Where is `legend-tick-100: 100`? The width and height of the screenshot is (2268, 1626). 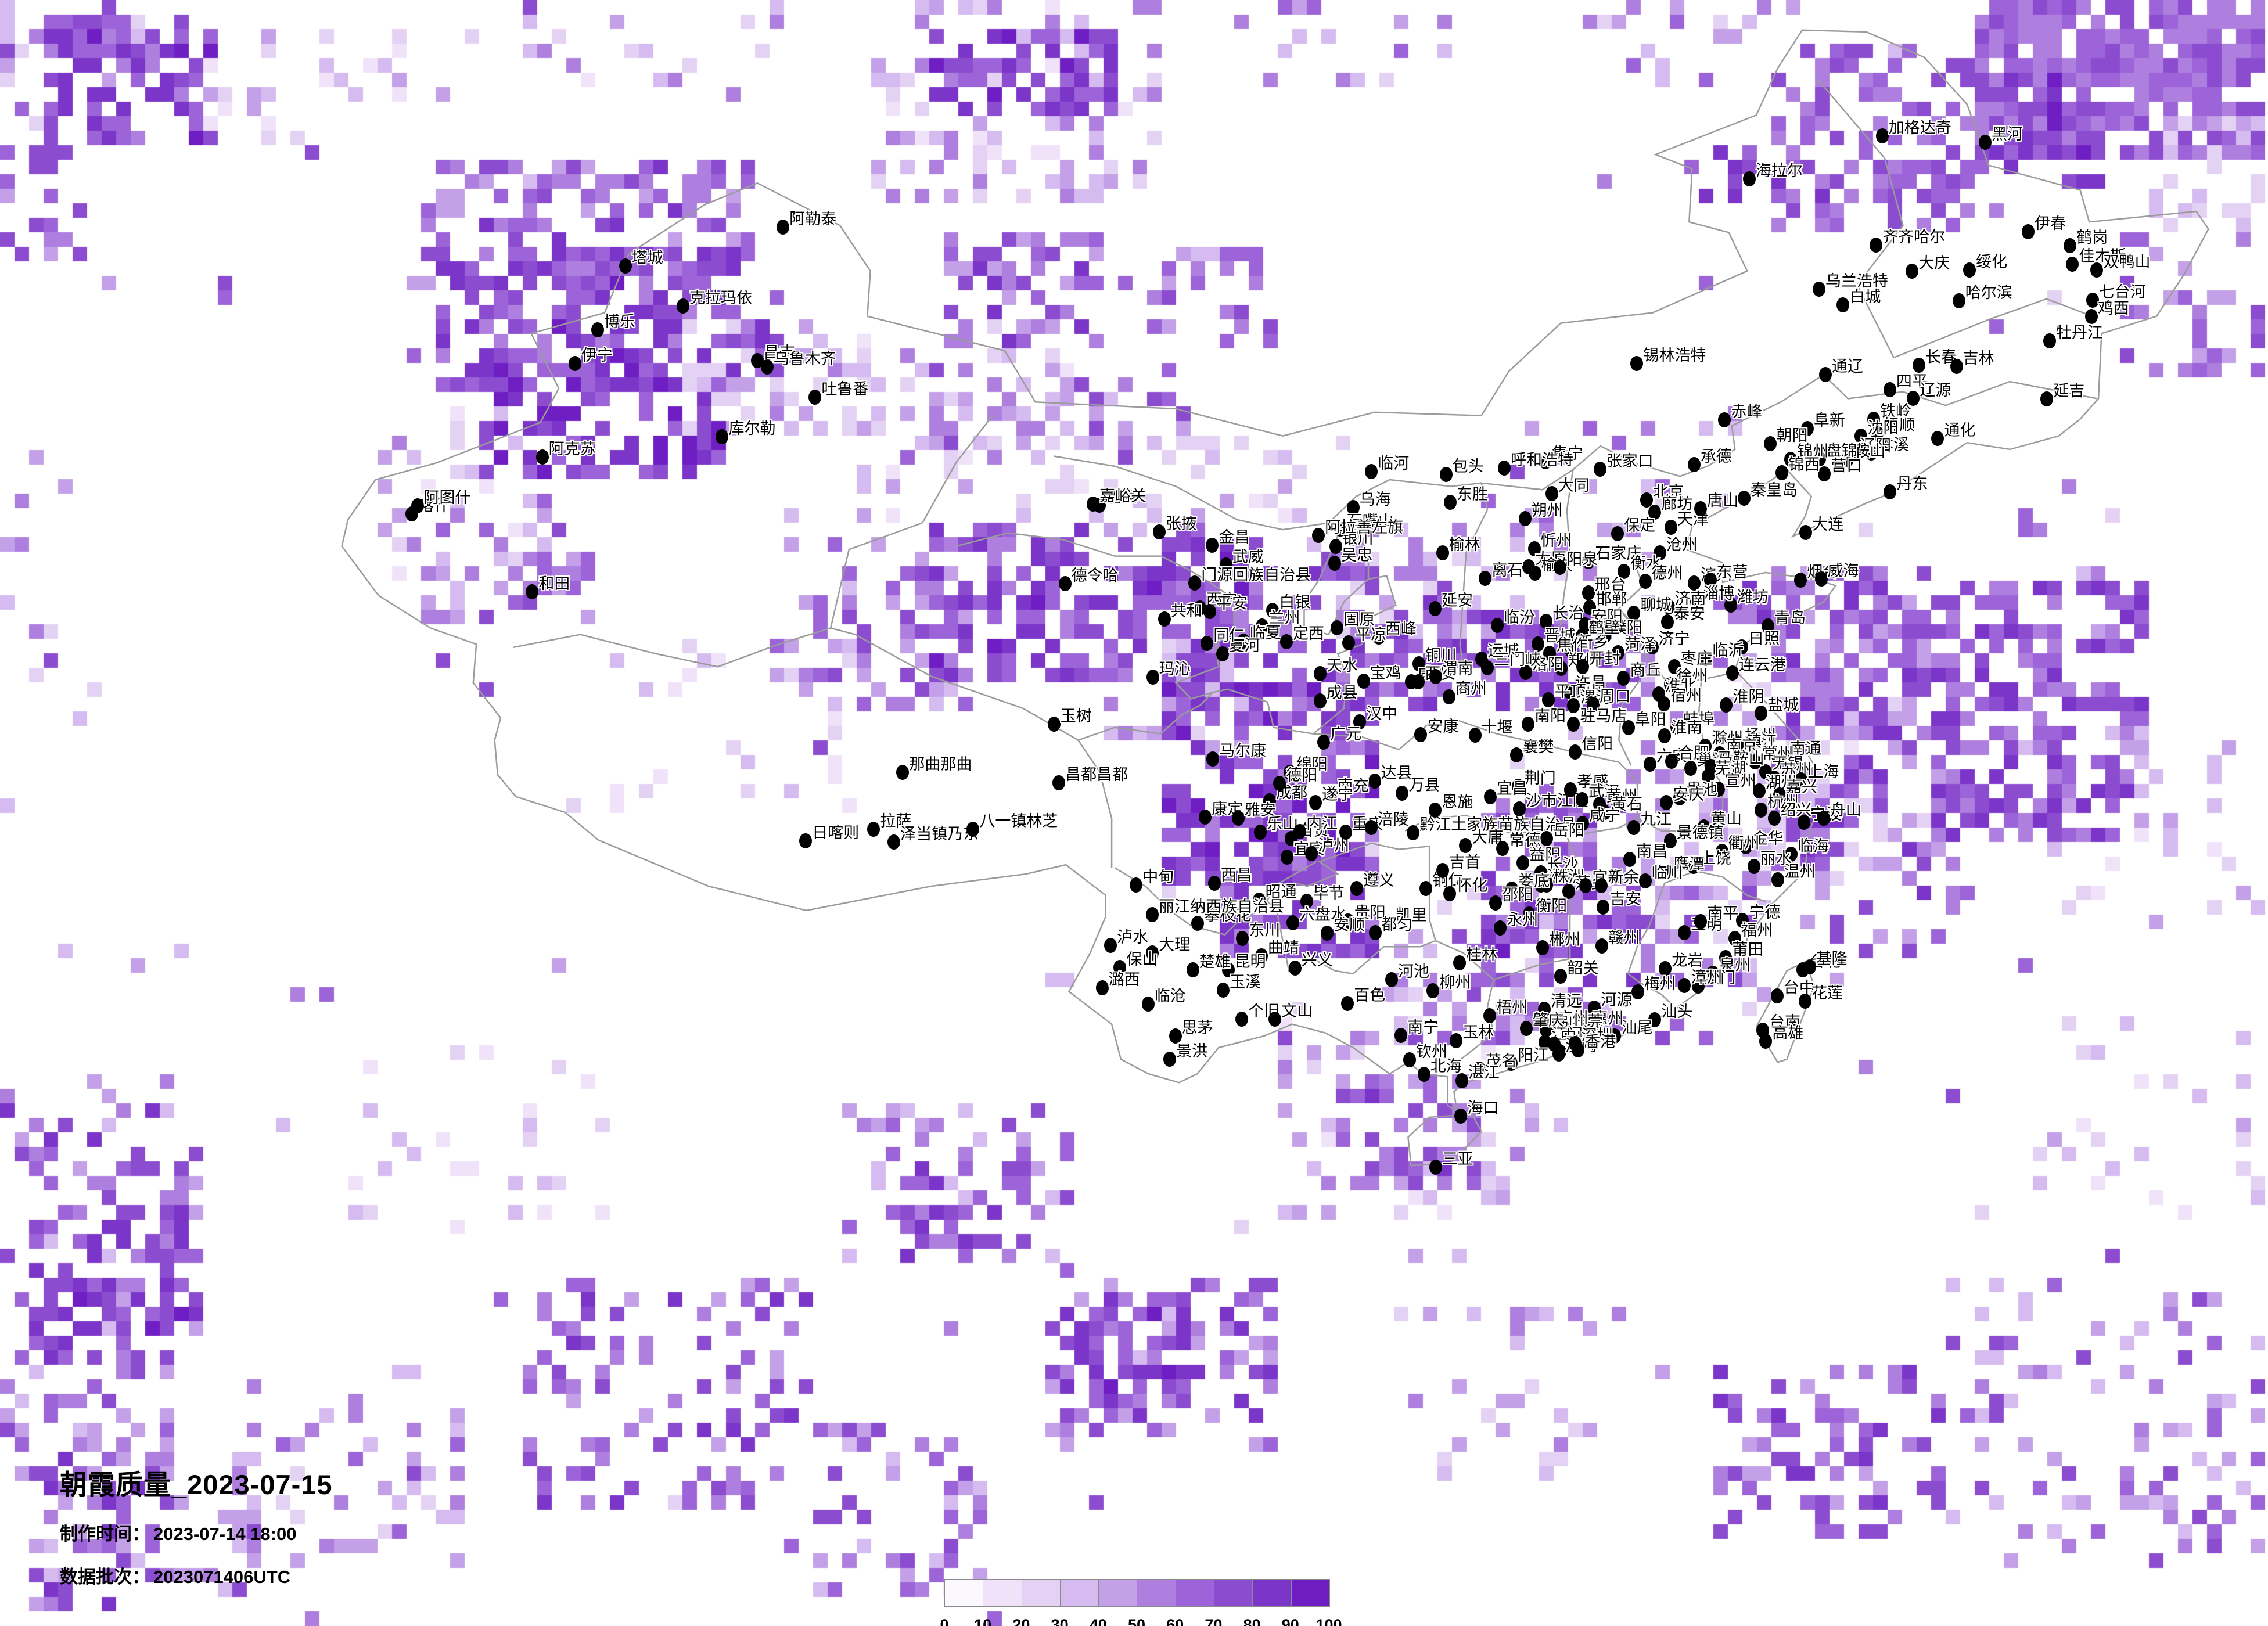
legend-tick-100: 100 is located at coordinates (1328, 1621).